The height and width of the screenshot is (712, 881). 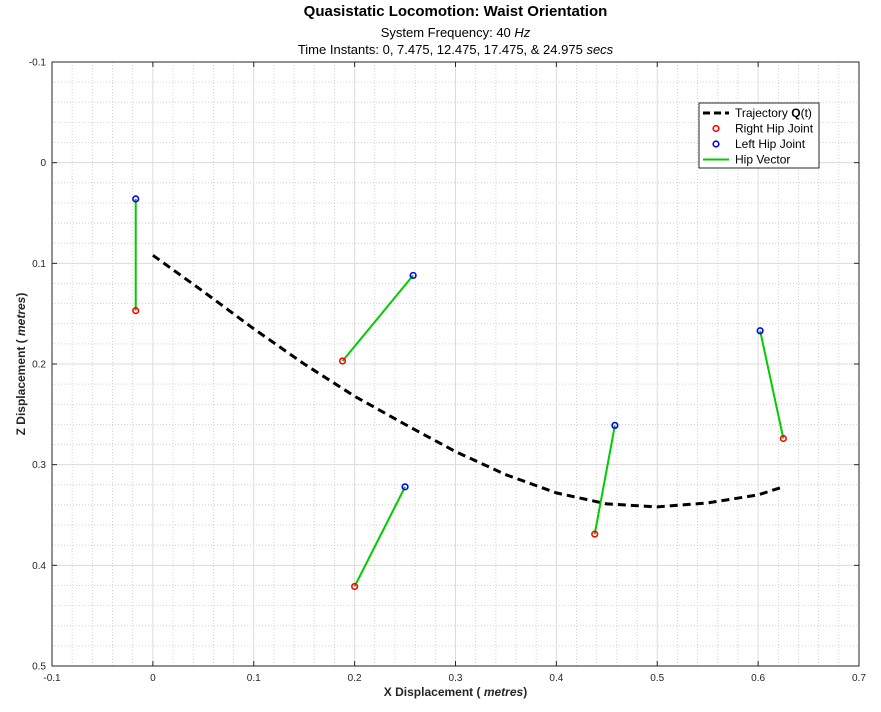 I want to click on x-tick-label: 0.4, so click(x=556, y=678).